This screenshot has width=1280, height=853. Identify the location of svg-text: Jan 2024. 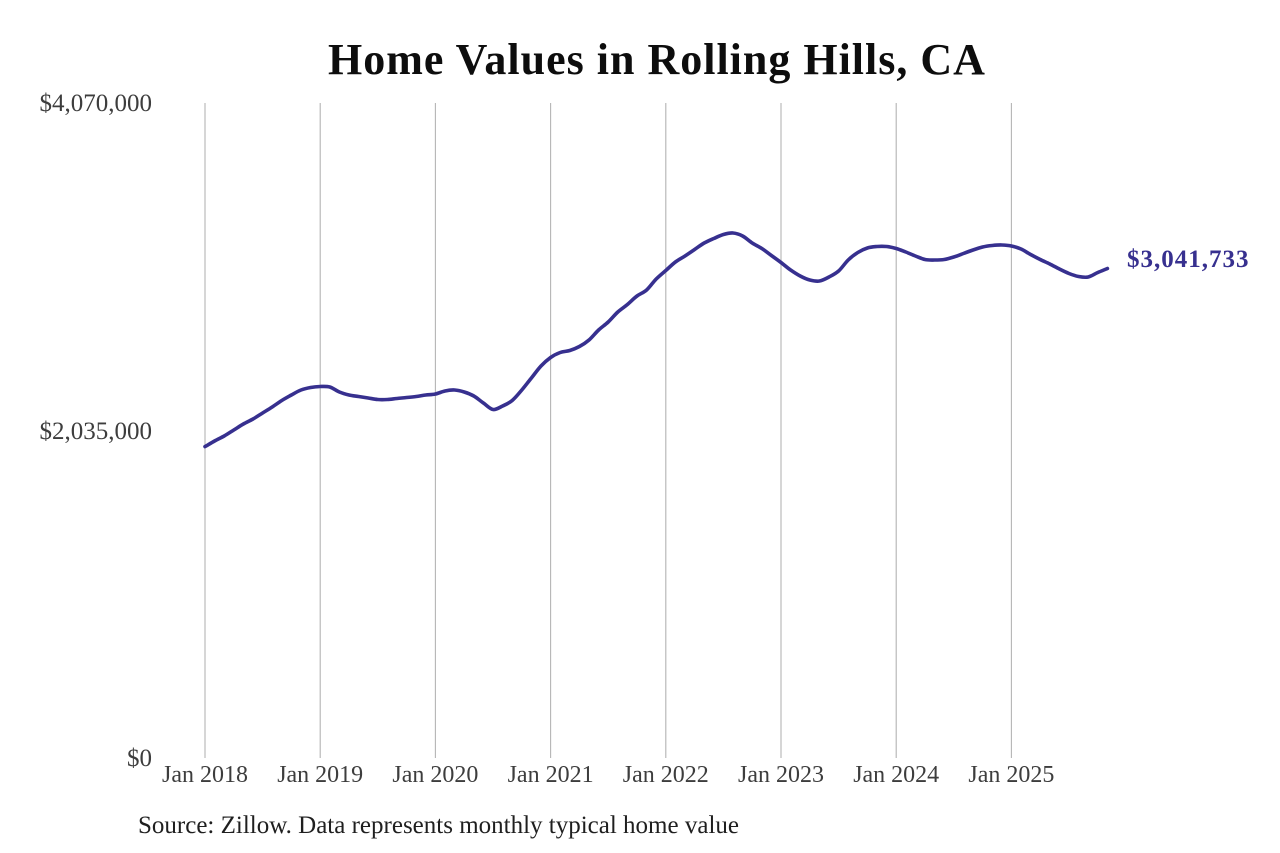
(896, 775).